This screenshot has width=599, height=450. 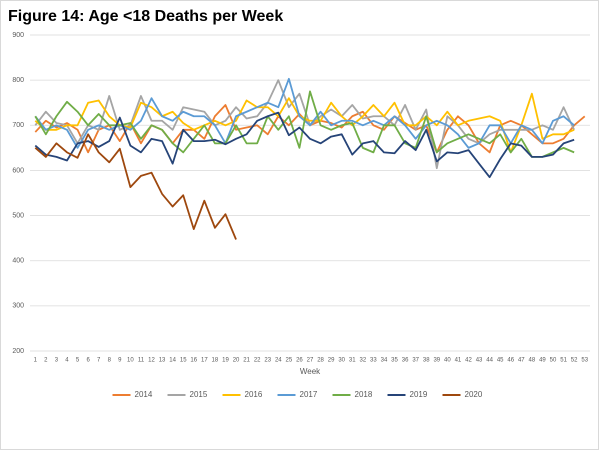 I want to click on x-tick-label: 49, so click(x=542, y=361).